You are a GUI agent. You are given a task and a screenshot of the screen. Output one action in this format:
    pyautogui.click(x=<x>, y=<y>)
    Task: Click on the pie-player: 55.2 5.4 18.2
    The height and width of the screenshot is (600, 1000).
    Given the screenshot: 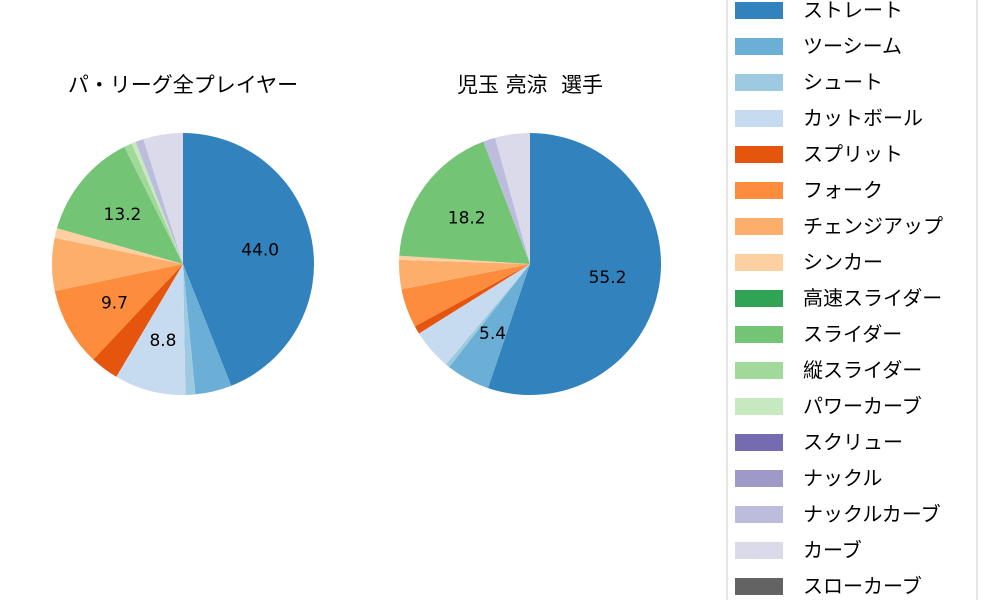 What is the action you would take?
    pyautogui.click(x=530, y=264)
    